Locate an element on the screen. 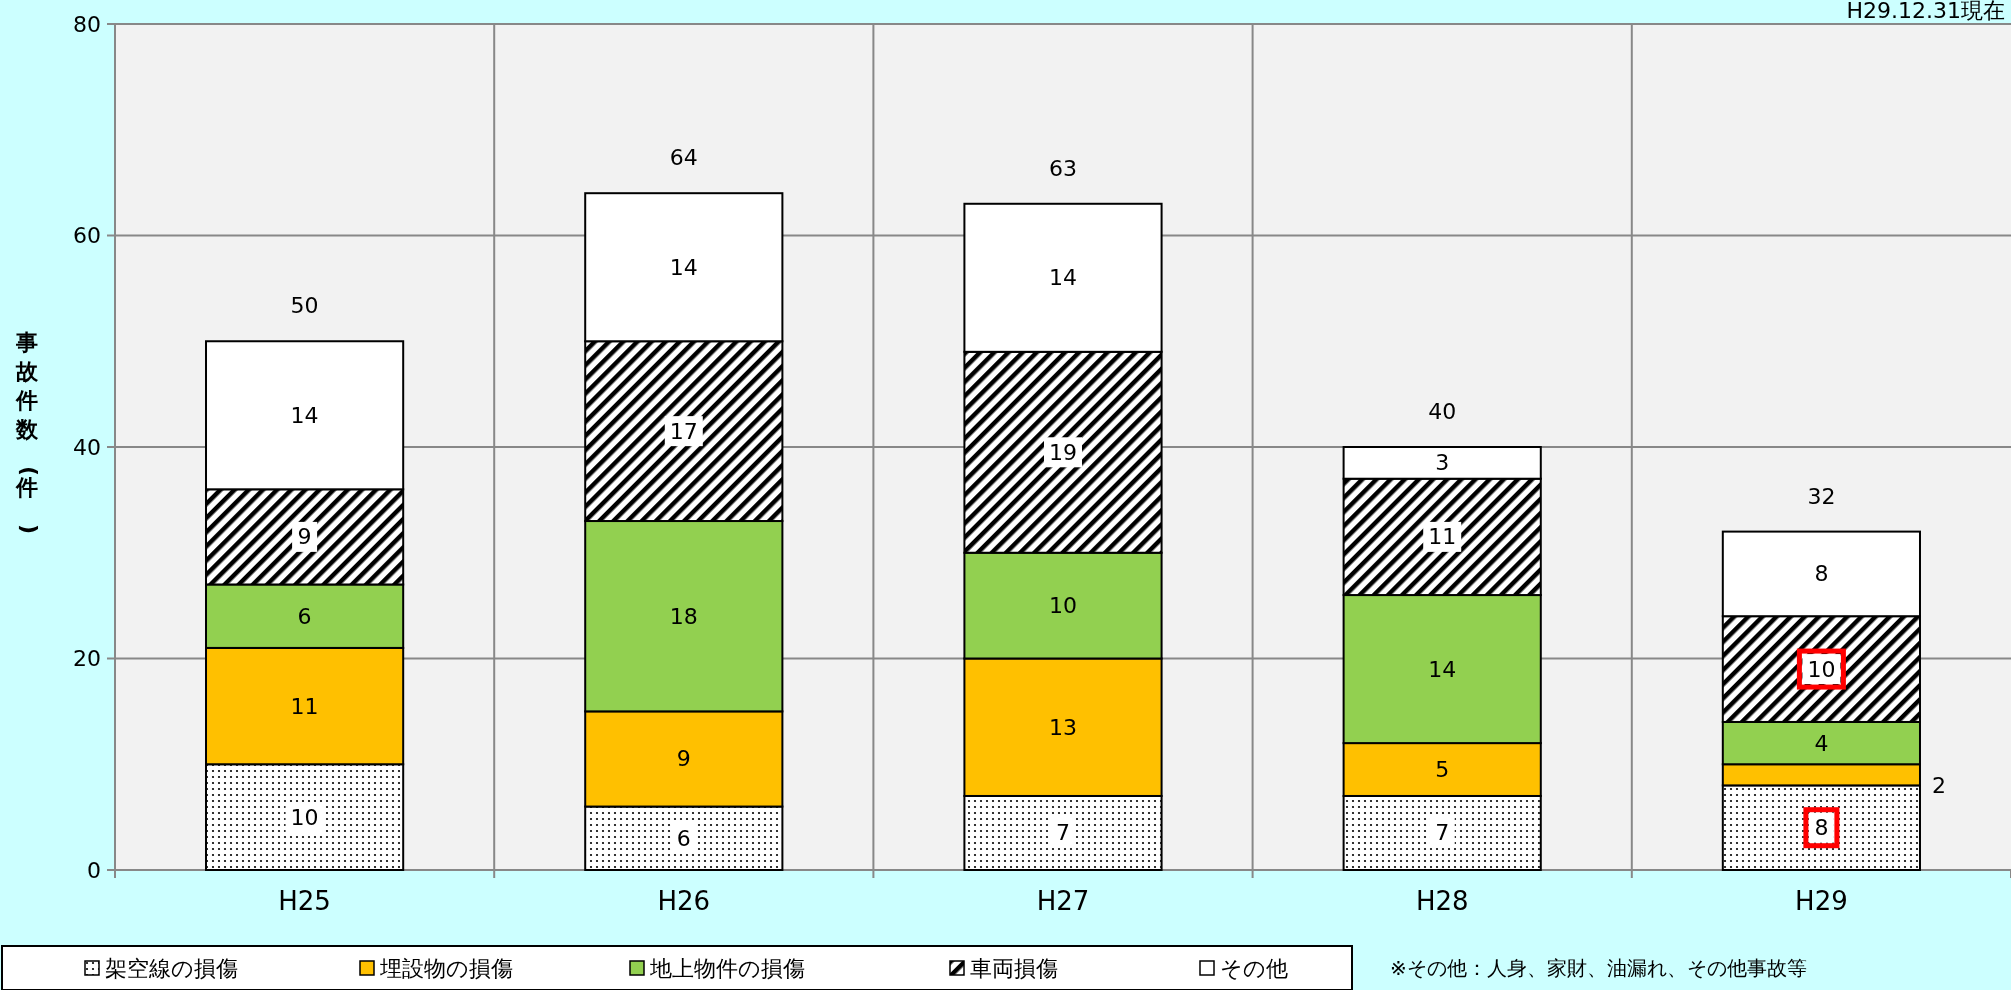 The image size is (2011, 990). data-label: 17 is located at coordinates (683, 431).